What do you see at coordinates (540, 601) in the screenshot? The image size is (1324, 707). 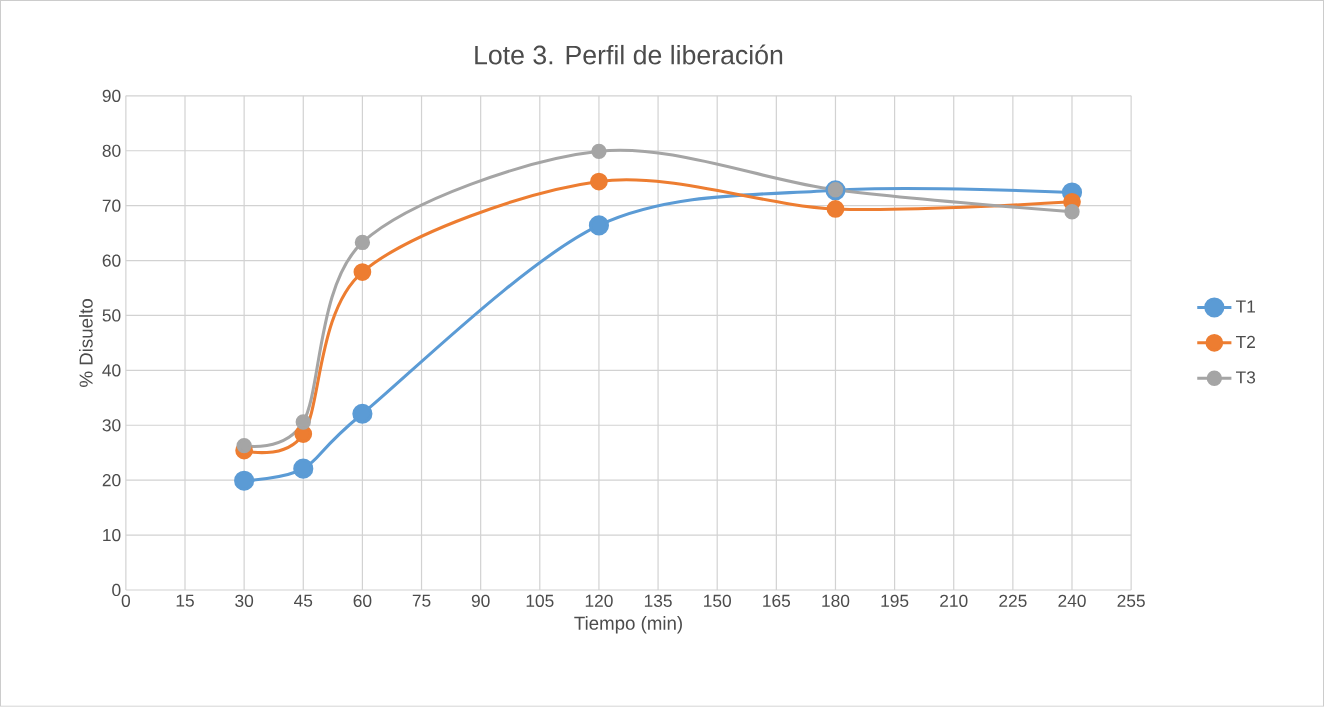 I see `x-tick-label: 105` at bounding box center [540, 601].